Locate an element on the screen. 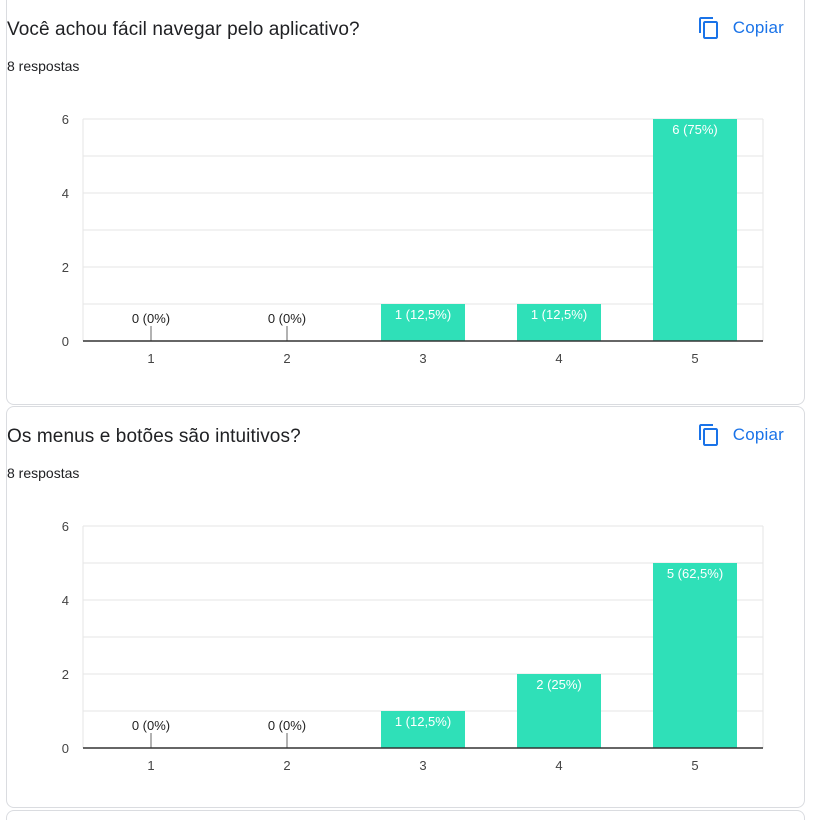  response-count-1: 8 respostas is located at coordinates (43, 66).